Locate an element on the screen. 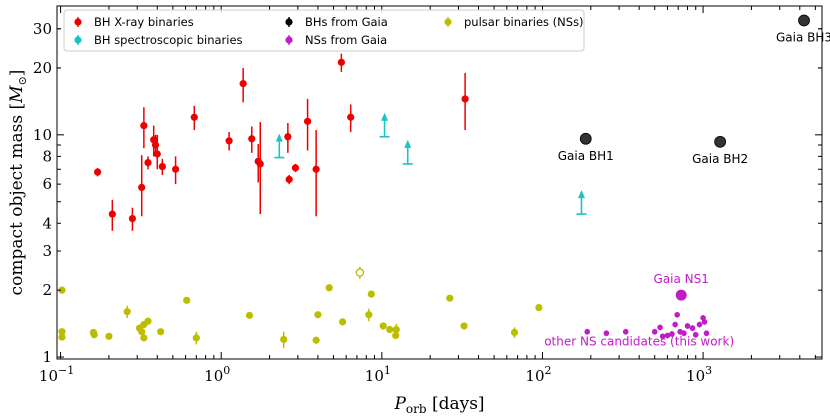 The width and height of the screenshot is (830, 420). x-axis-title-main: P is located at coordinates (399, 404).